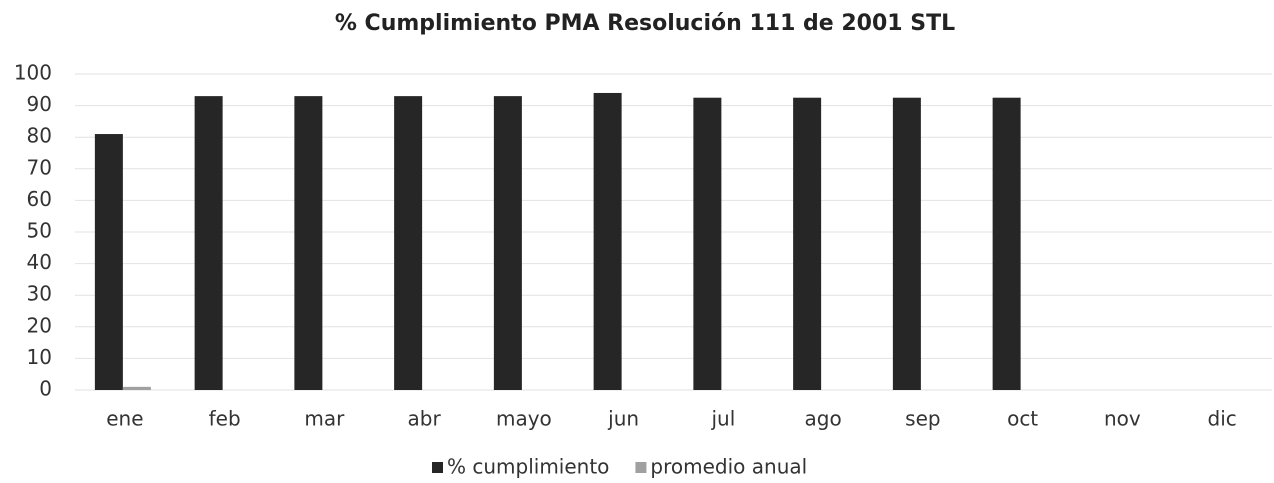 The width and height of the screenshot is (1274, 483). What do you see at coordinates (39, 104) in the screenshot?
I see `y-tick-label: 90` at bounding box center [39, 104].